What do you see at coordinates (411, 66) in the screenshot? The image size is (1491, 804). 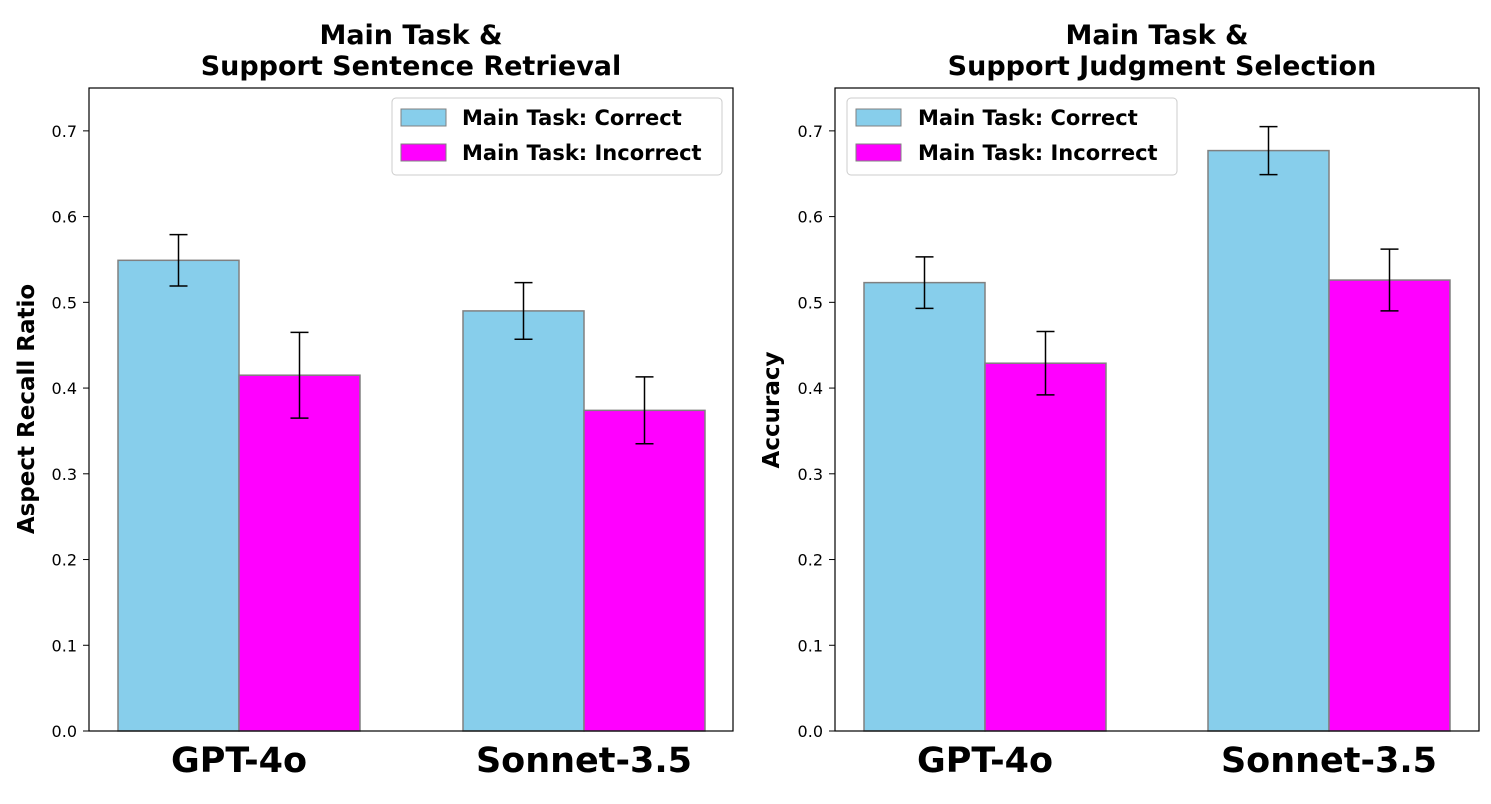 I see `chart-title-line2: Support Sentence Retrieval` at bounding box center [411, 66].